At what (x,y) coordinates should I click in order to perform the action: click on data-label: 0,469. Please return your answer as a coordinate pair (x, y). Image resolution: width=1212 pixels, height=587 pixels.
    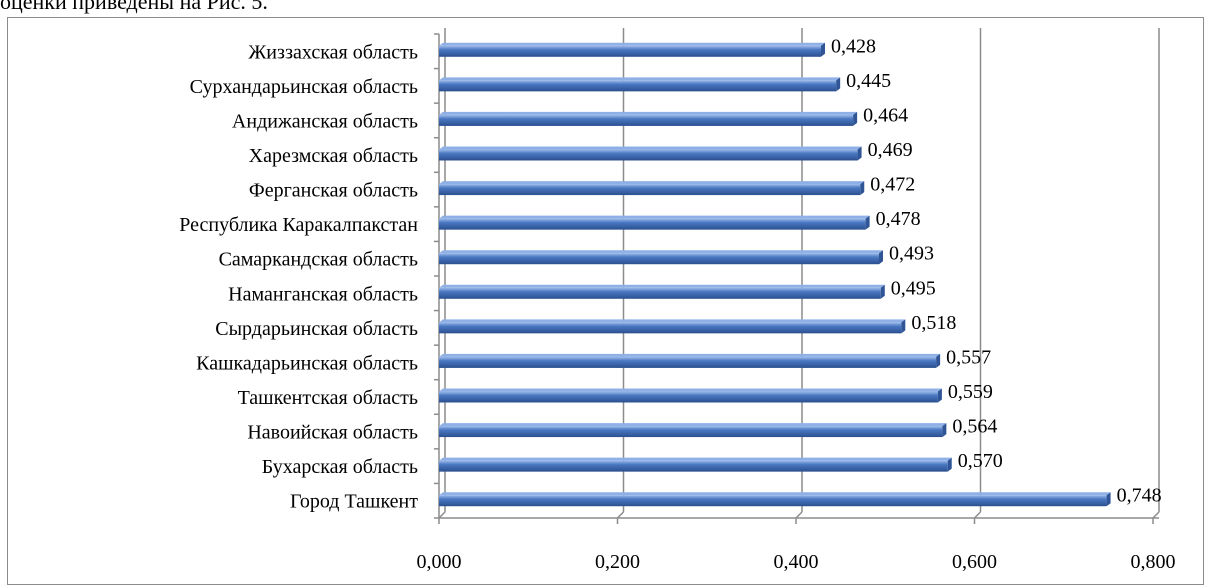
    Looking at the image, I should click on (890, 150).